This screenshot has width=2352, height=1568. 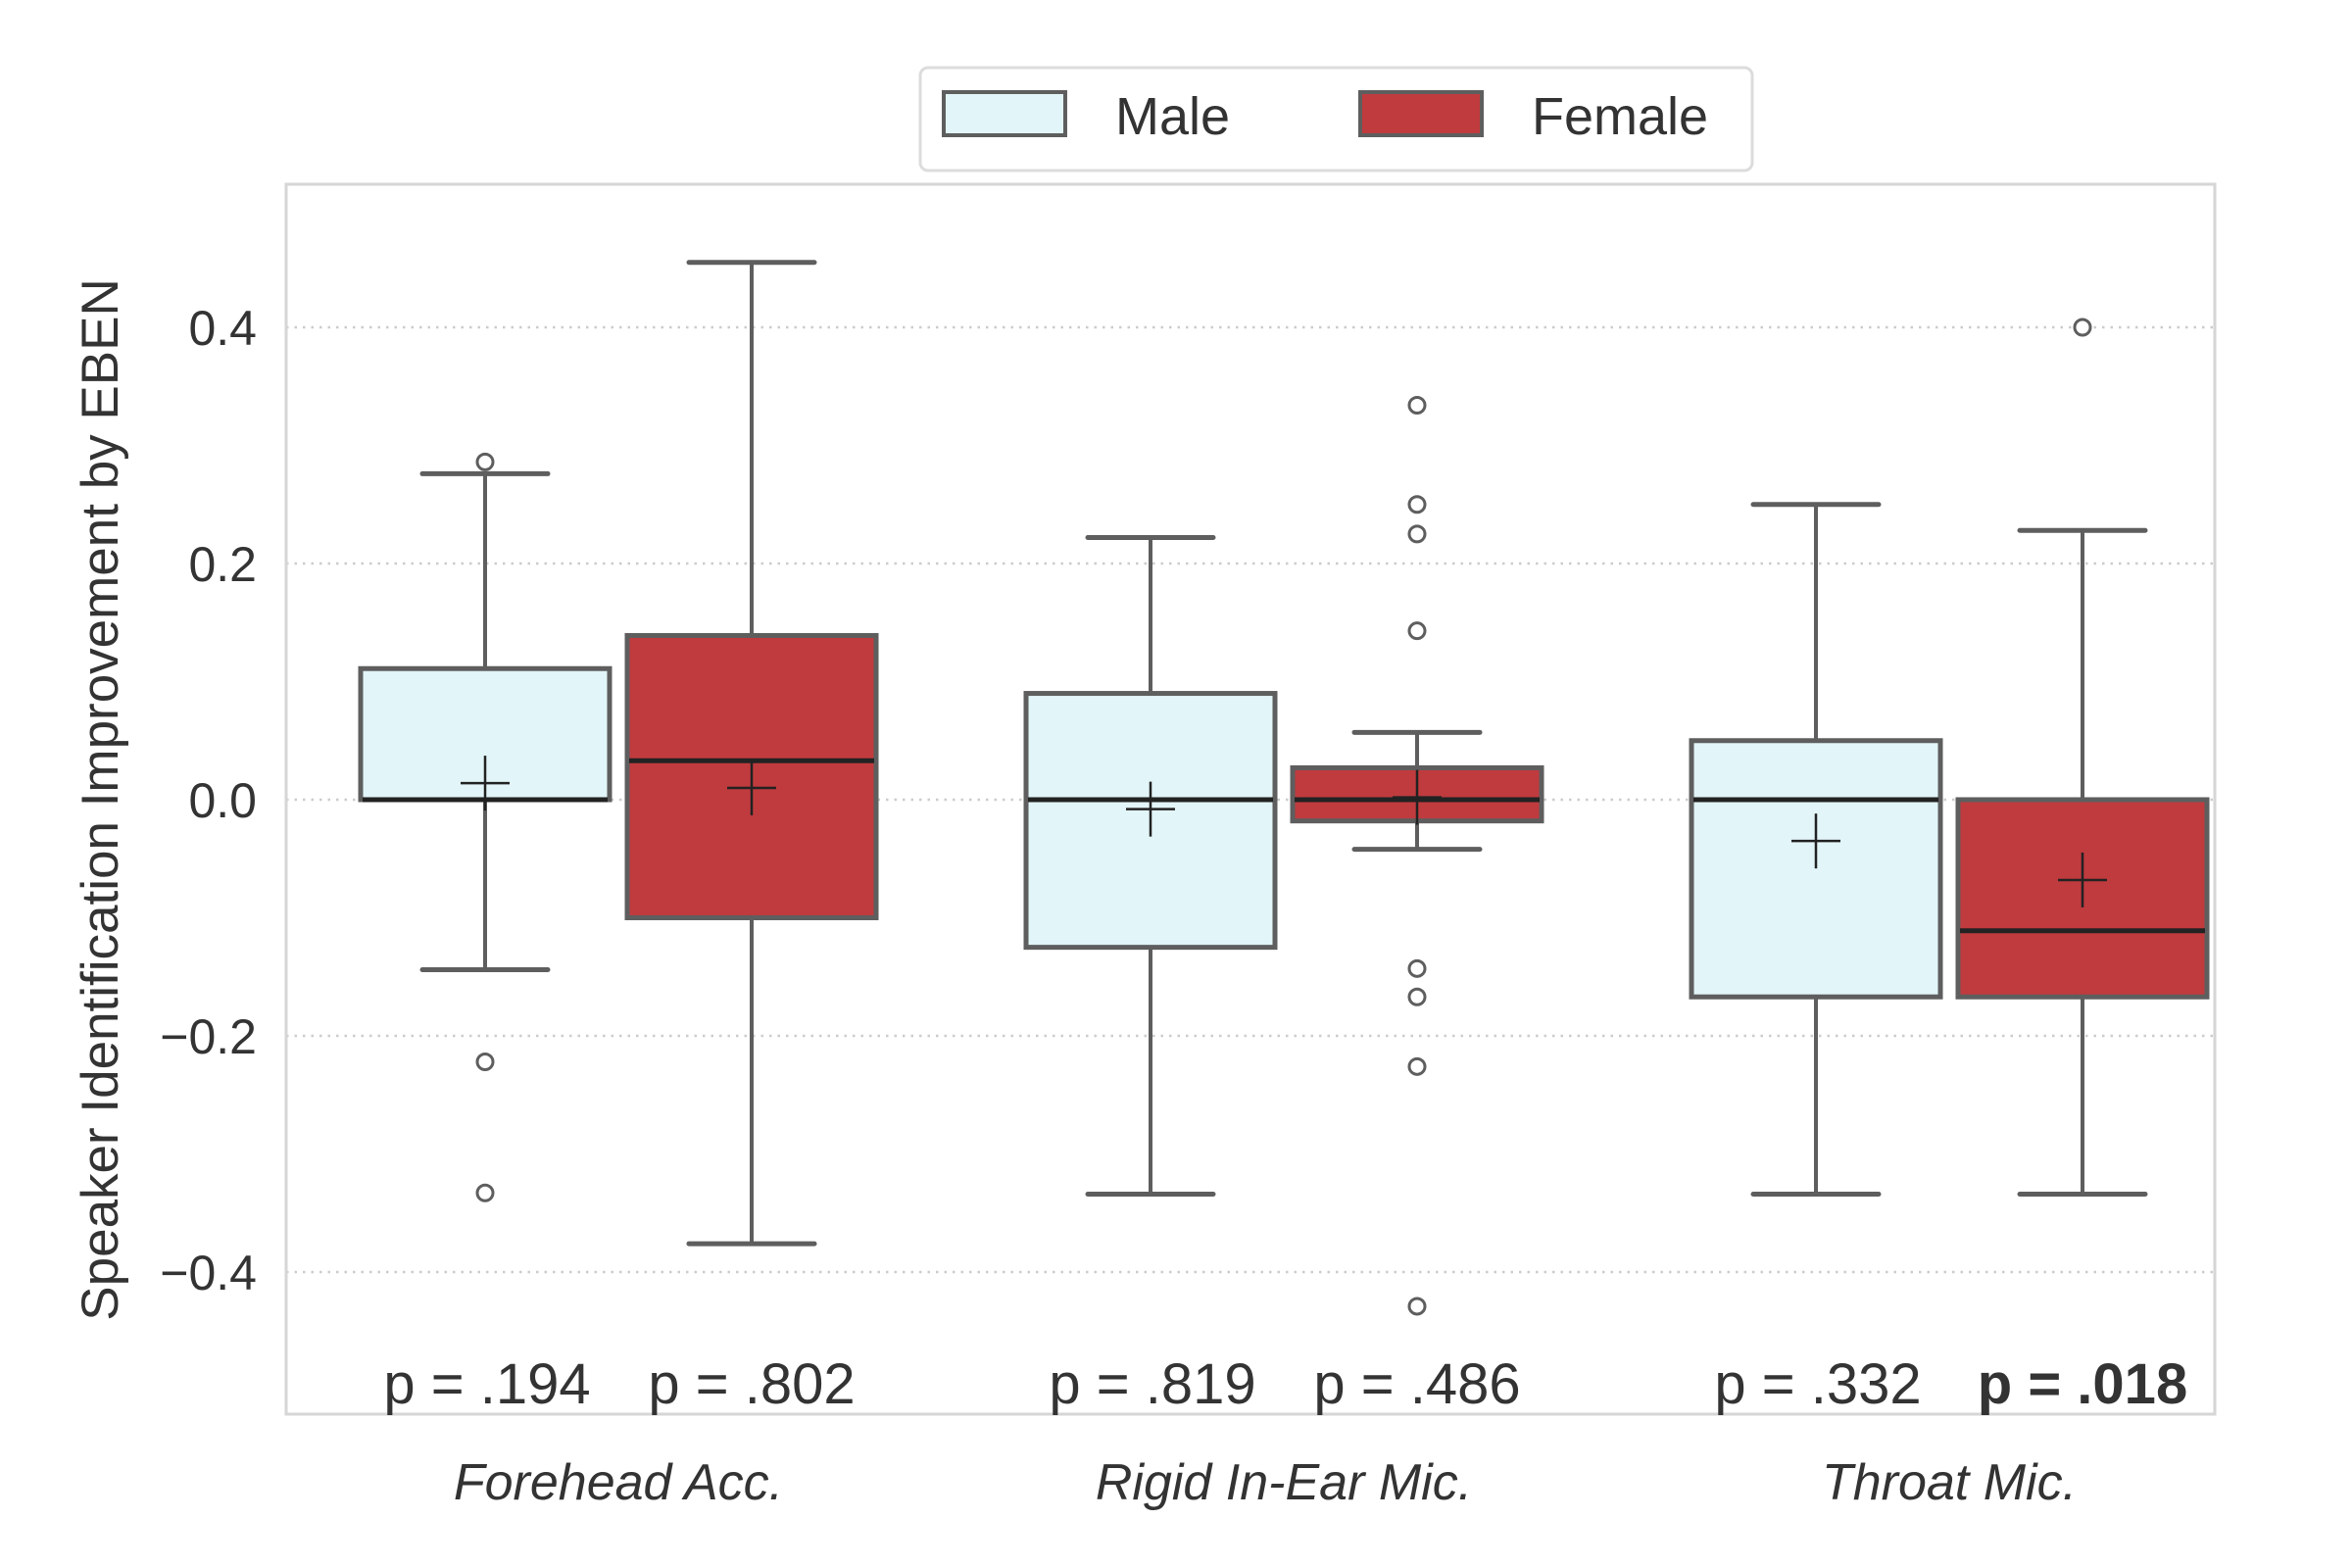 I want to click on legend-frame, so click(x=1336, y=119).